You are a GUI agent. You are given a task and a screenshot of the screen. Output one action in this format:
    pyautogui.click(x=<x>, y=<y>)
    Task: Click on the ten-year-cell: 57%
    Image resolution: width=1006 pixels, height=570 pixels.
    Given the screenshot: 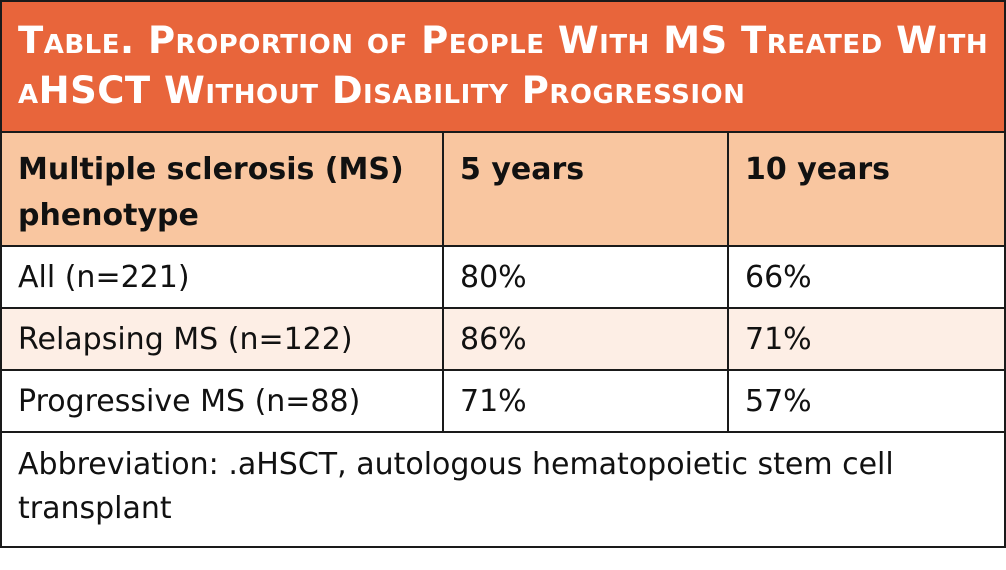 What is the action you would take?
    pyautogui.click(x=778, y=401)
    